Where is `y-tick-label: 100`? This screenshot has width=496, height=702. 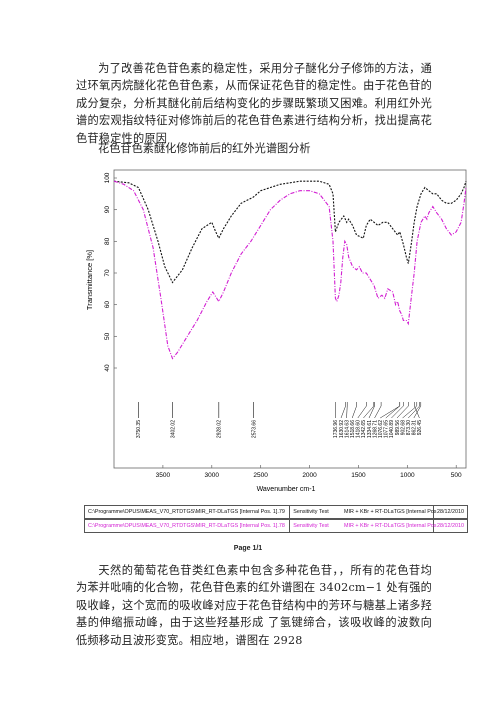 y-tick-label: 100 is located at coordinates (107, 177).